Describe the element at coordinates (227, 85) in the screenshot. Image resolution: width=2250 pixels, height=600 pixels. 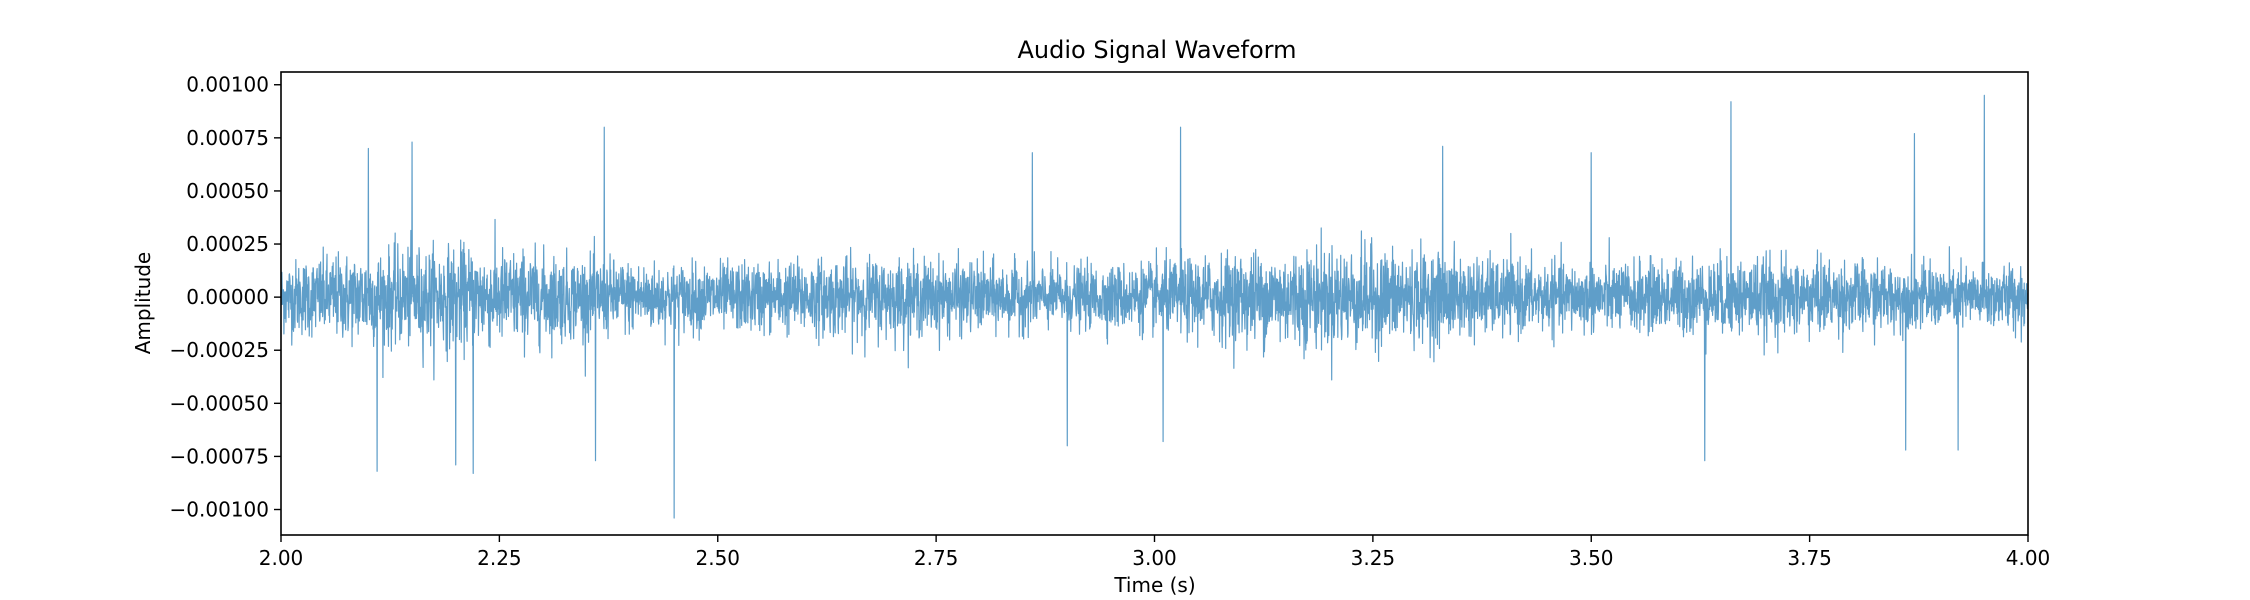
I see `y-tick-label: 0.00100` at that location.